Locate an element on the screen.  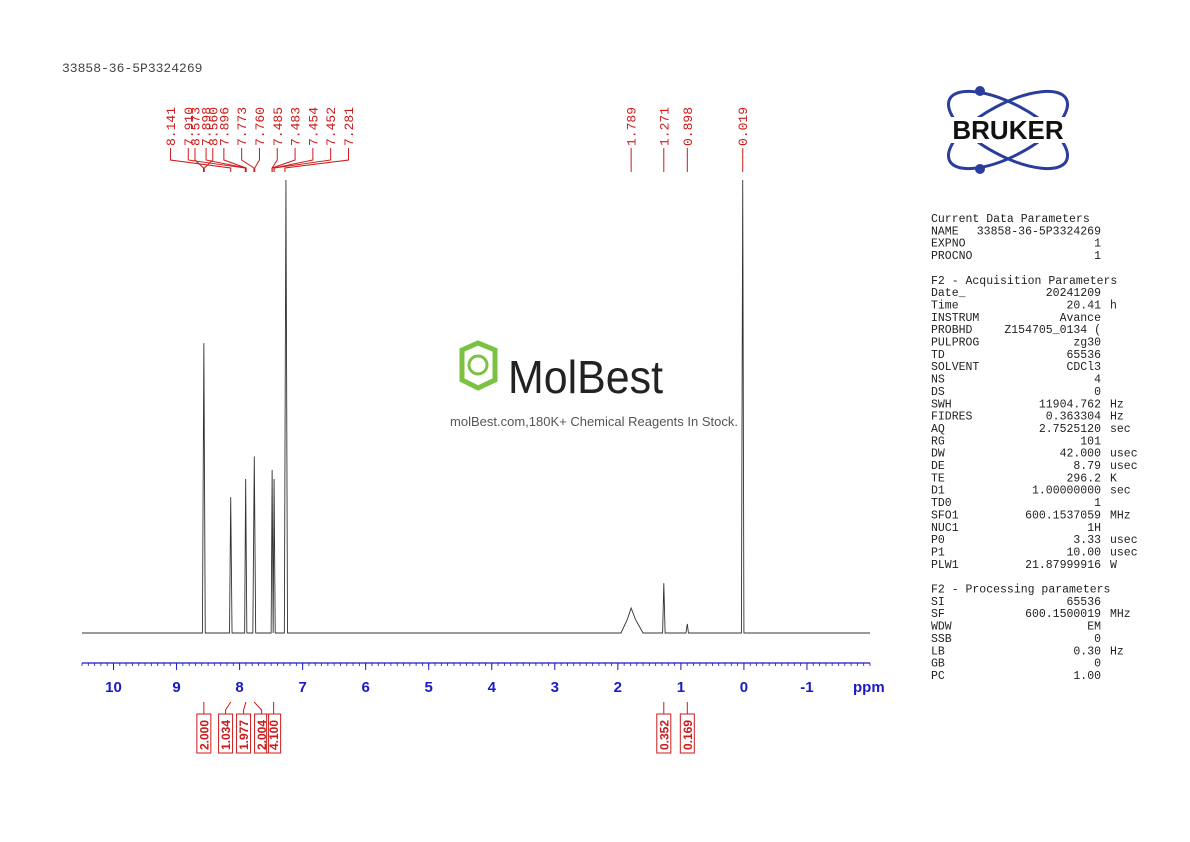
x-tick-label: 6 is located at coordinates (366, 687).